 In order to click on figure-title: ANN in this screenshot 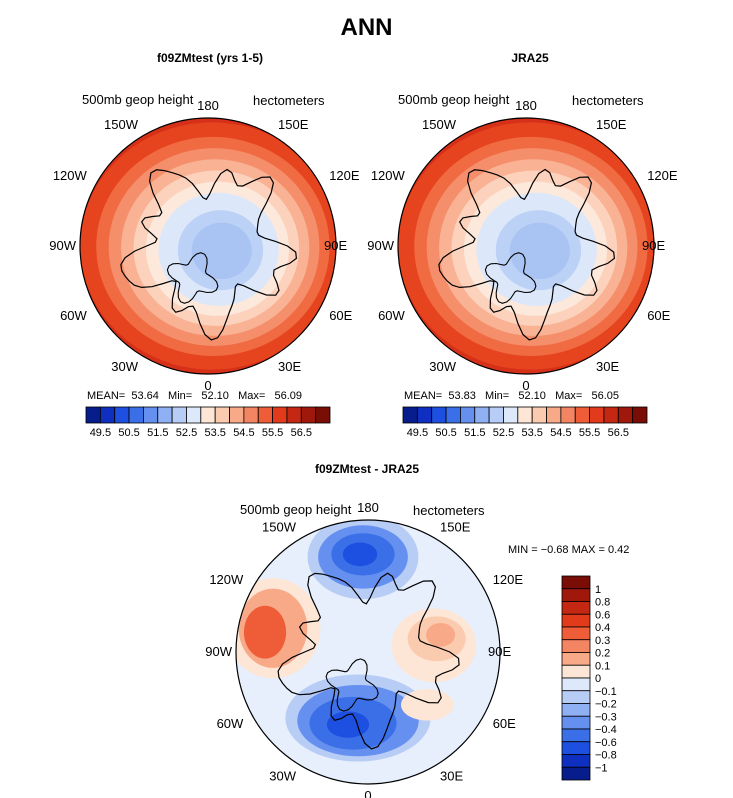, I will do `click(366, 27)`.